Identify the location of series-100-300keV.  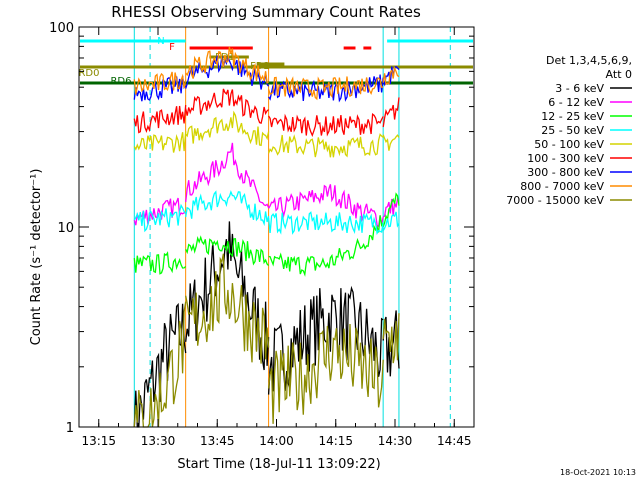
(266, 113).